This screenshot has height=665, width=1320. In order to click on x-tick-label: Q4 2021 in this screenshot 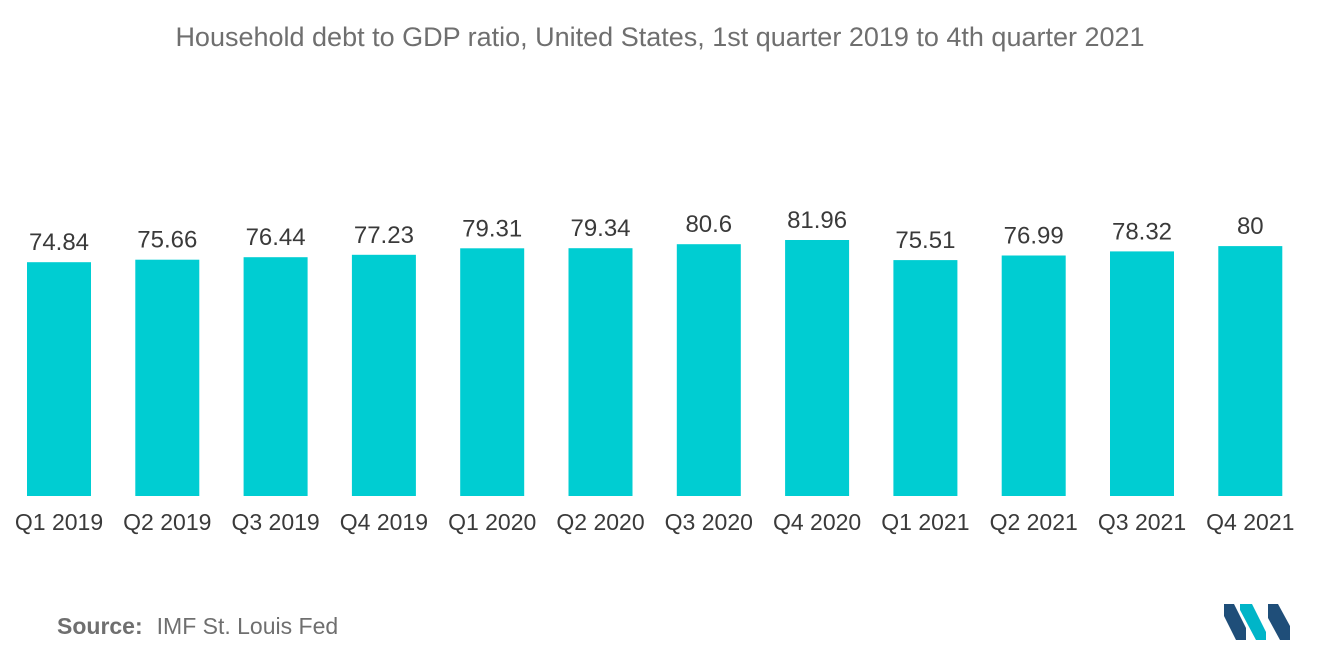, I will do `click(1250, 522)`.